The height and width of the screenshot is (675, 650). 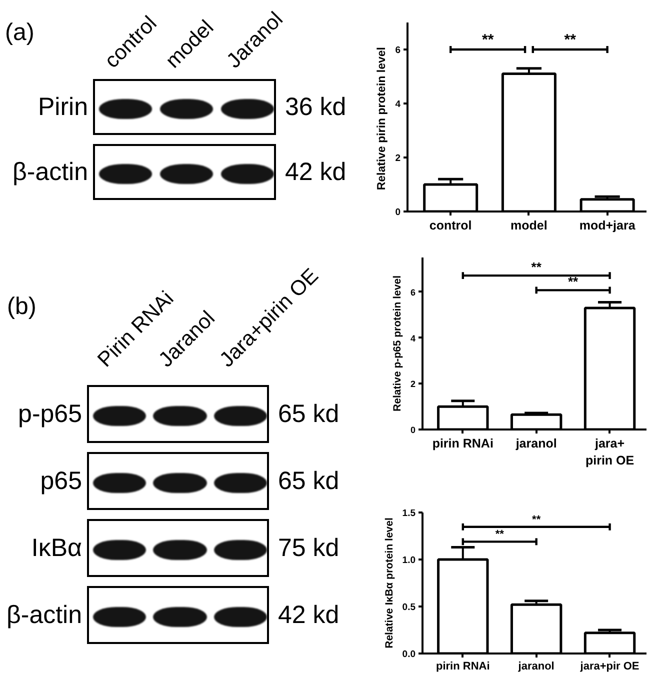 I want to click on x-tick-label: mod+jara, so click(x=607, y=225).